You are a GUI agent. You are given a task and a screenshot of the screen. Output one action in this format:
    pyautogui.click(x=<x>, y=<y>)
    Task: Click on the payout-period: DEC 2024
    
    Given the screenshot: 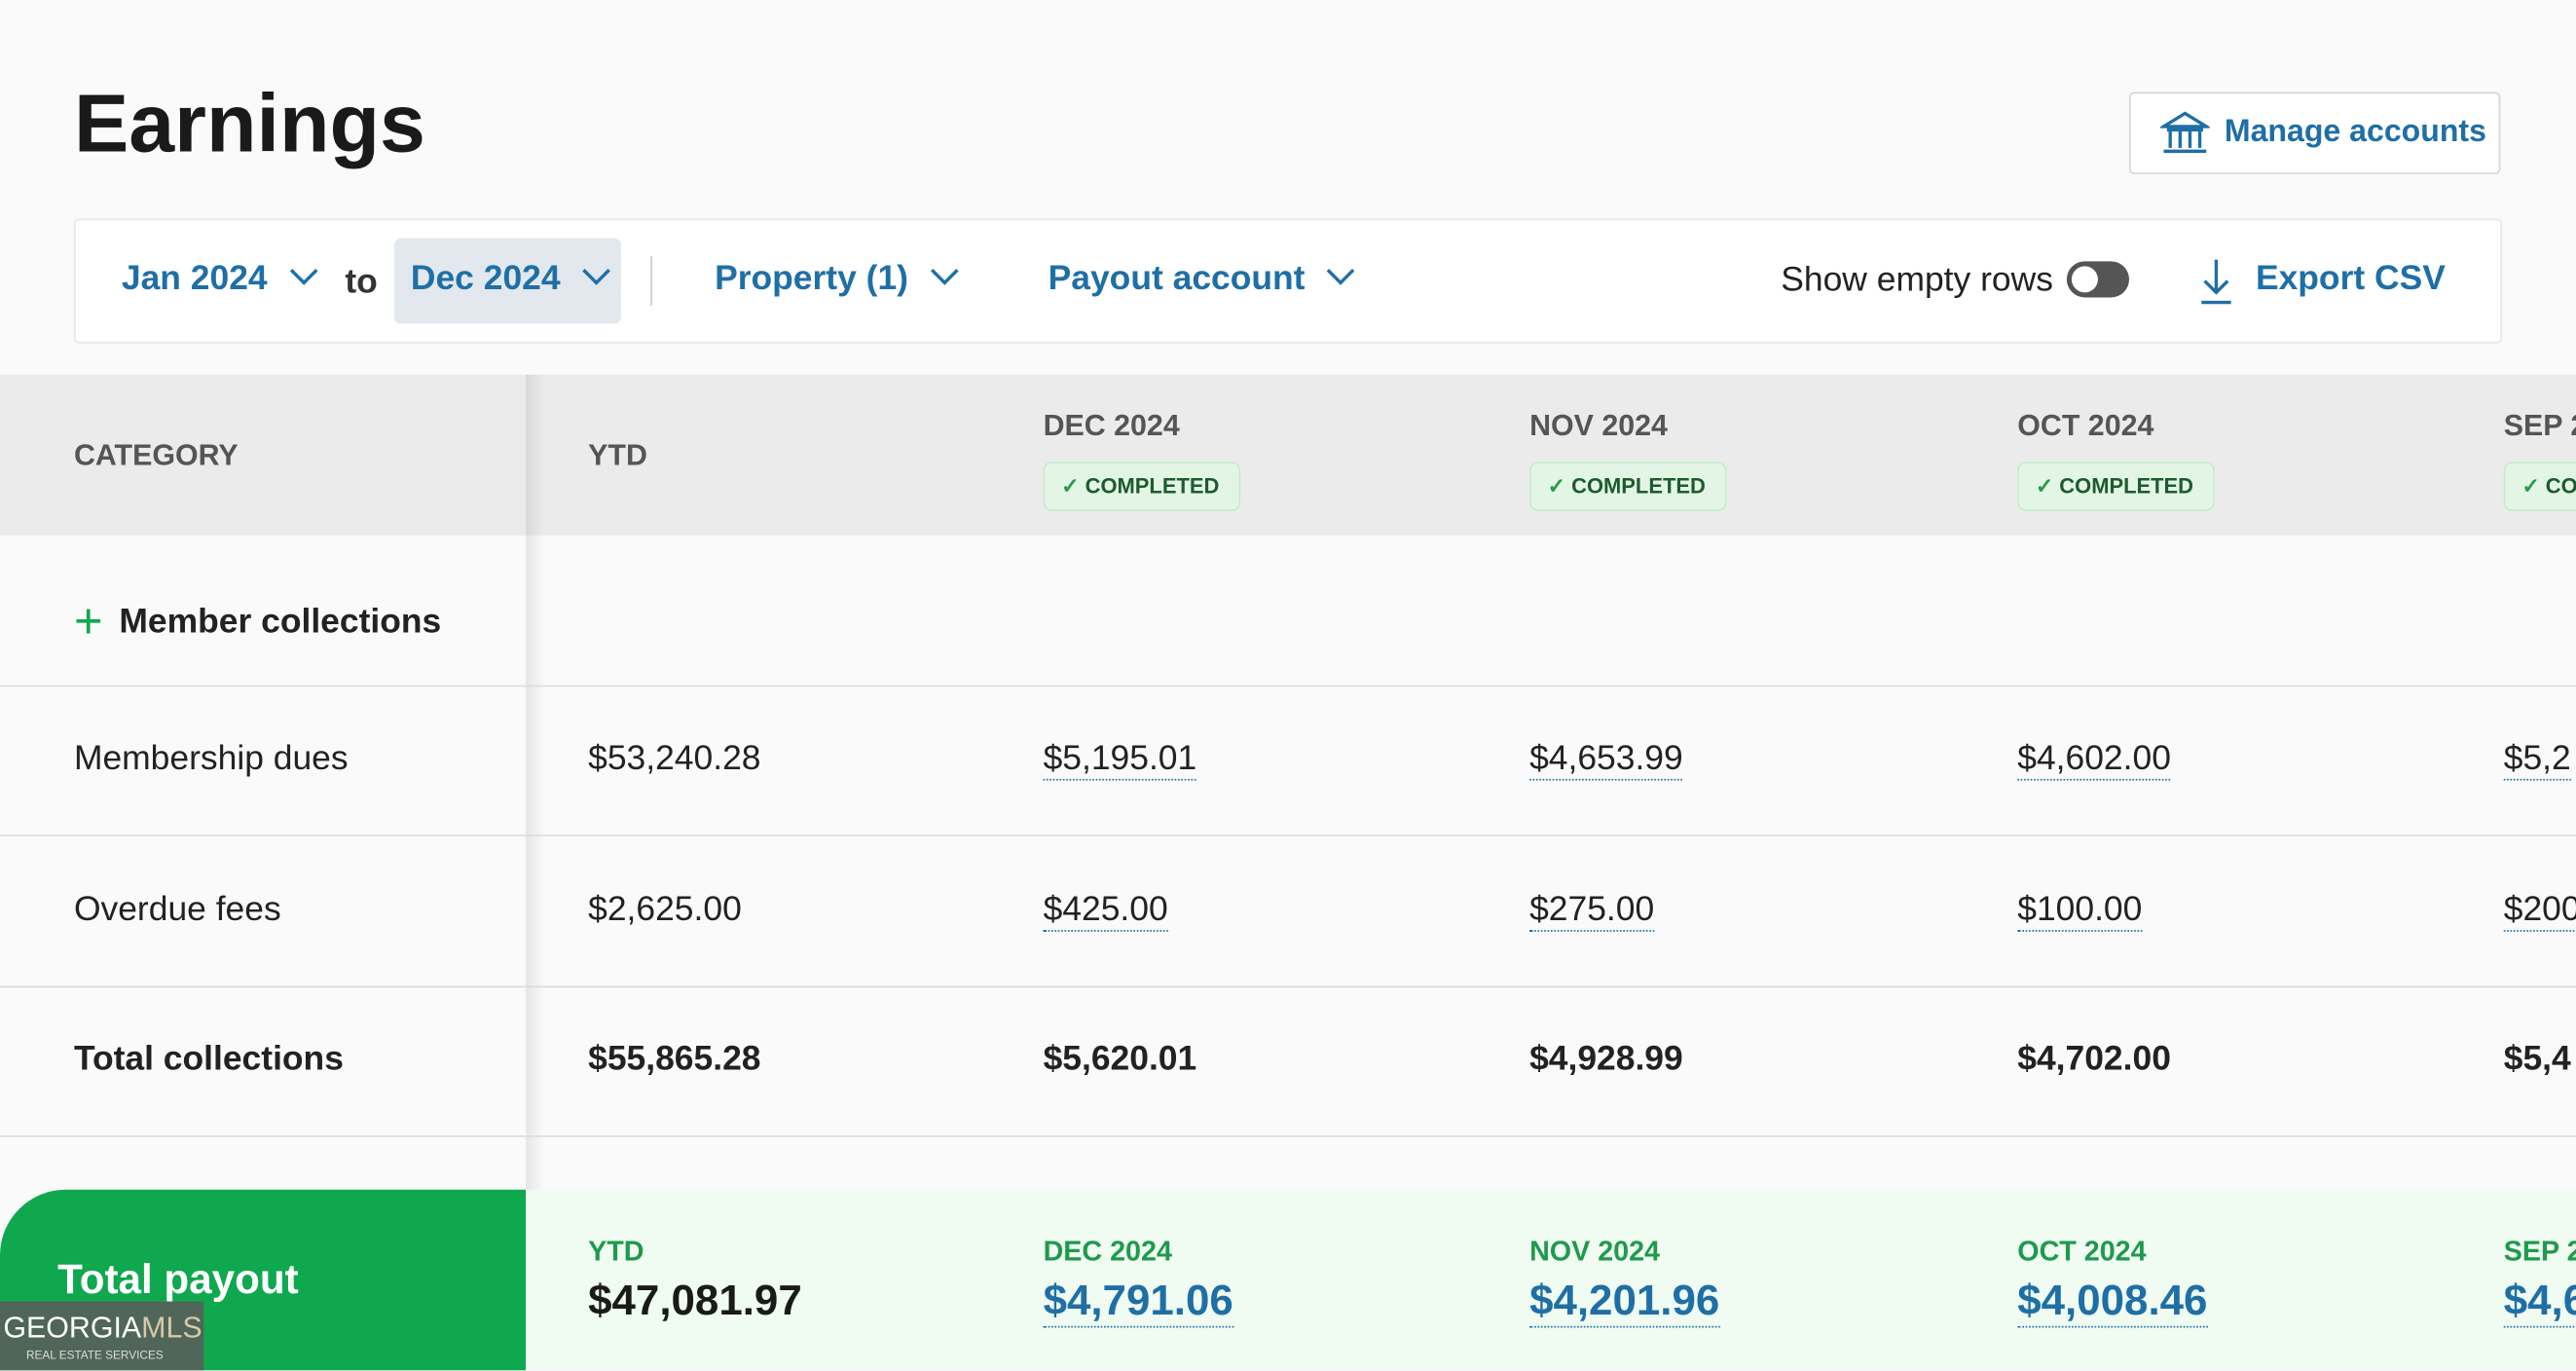 What is the action you would take?
    pyautogui.click(x=1107, y=1252)
    